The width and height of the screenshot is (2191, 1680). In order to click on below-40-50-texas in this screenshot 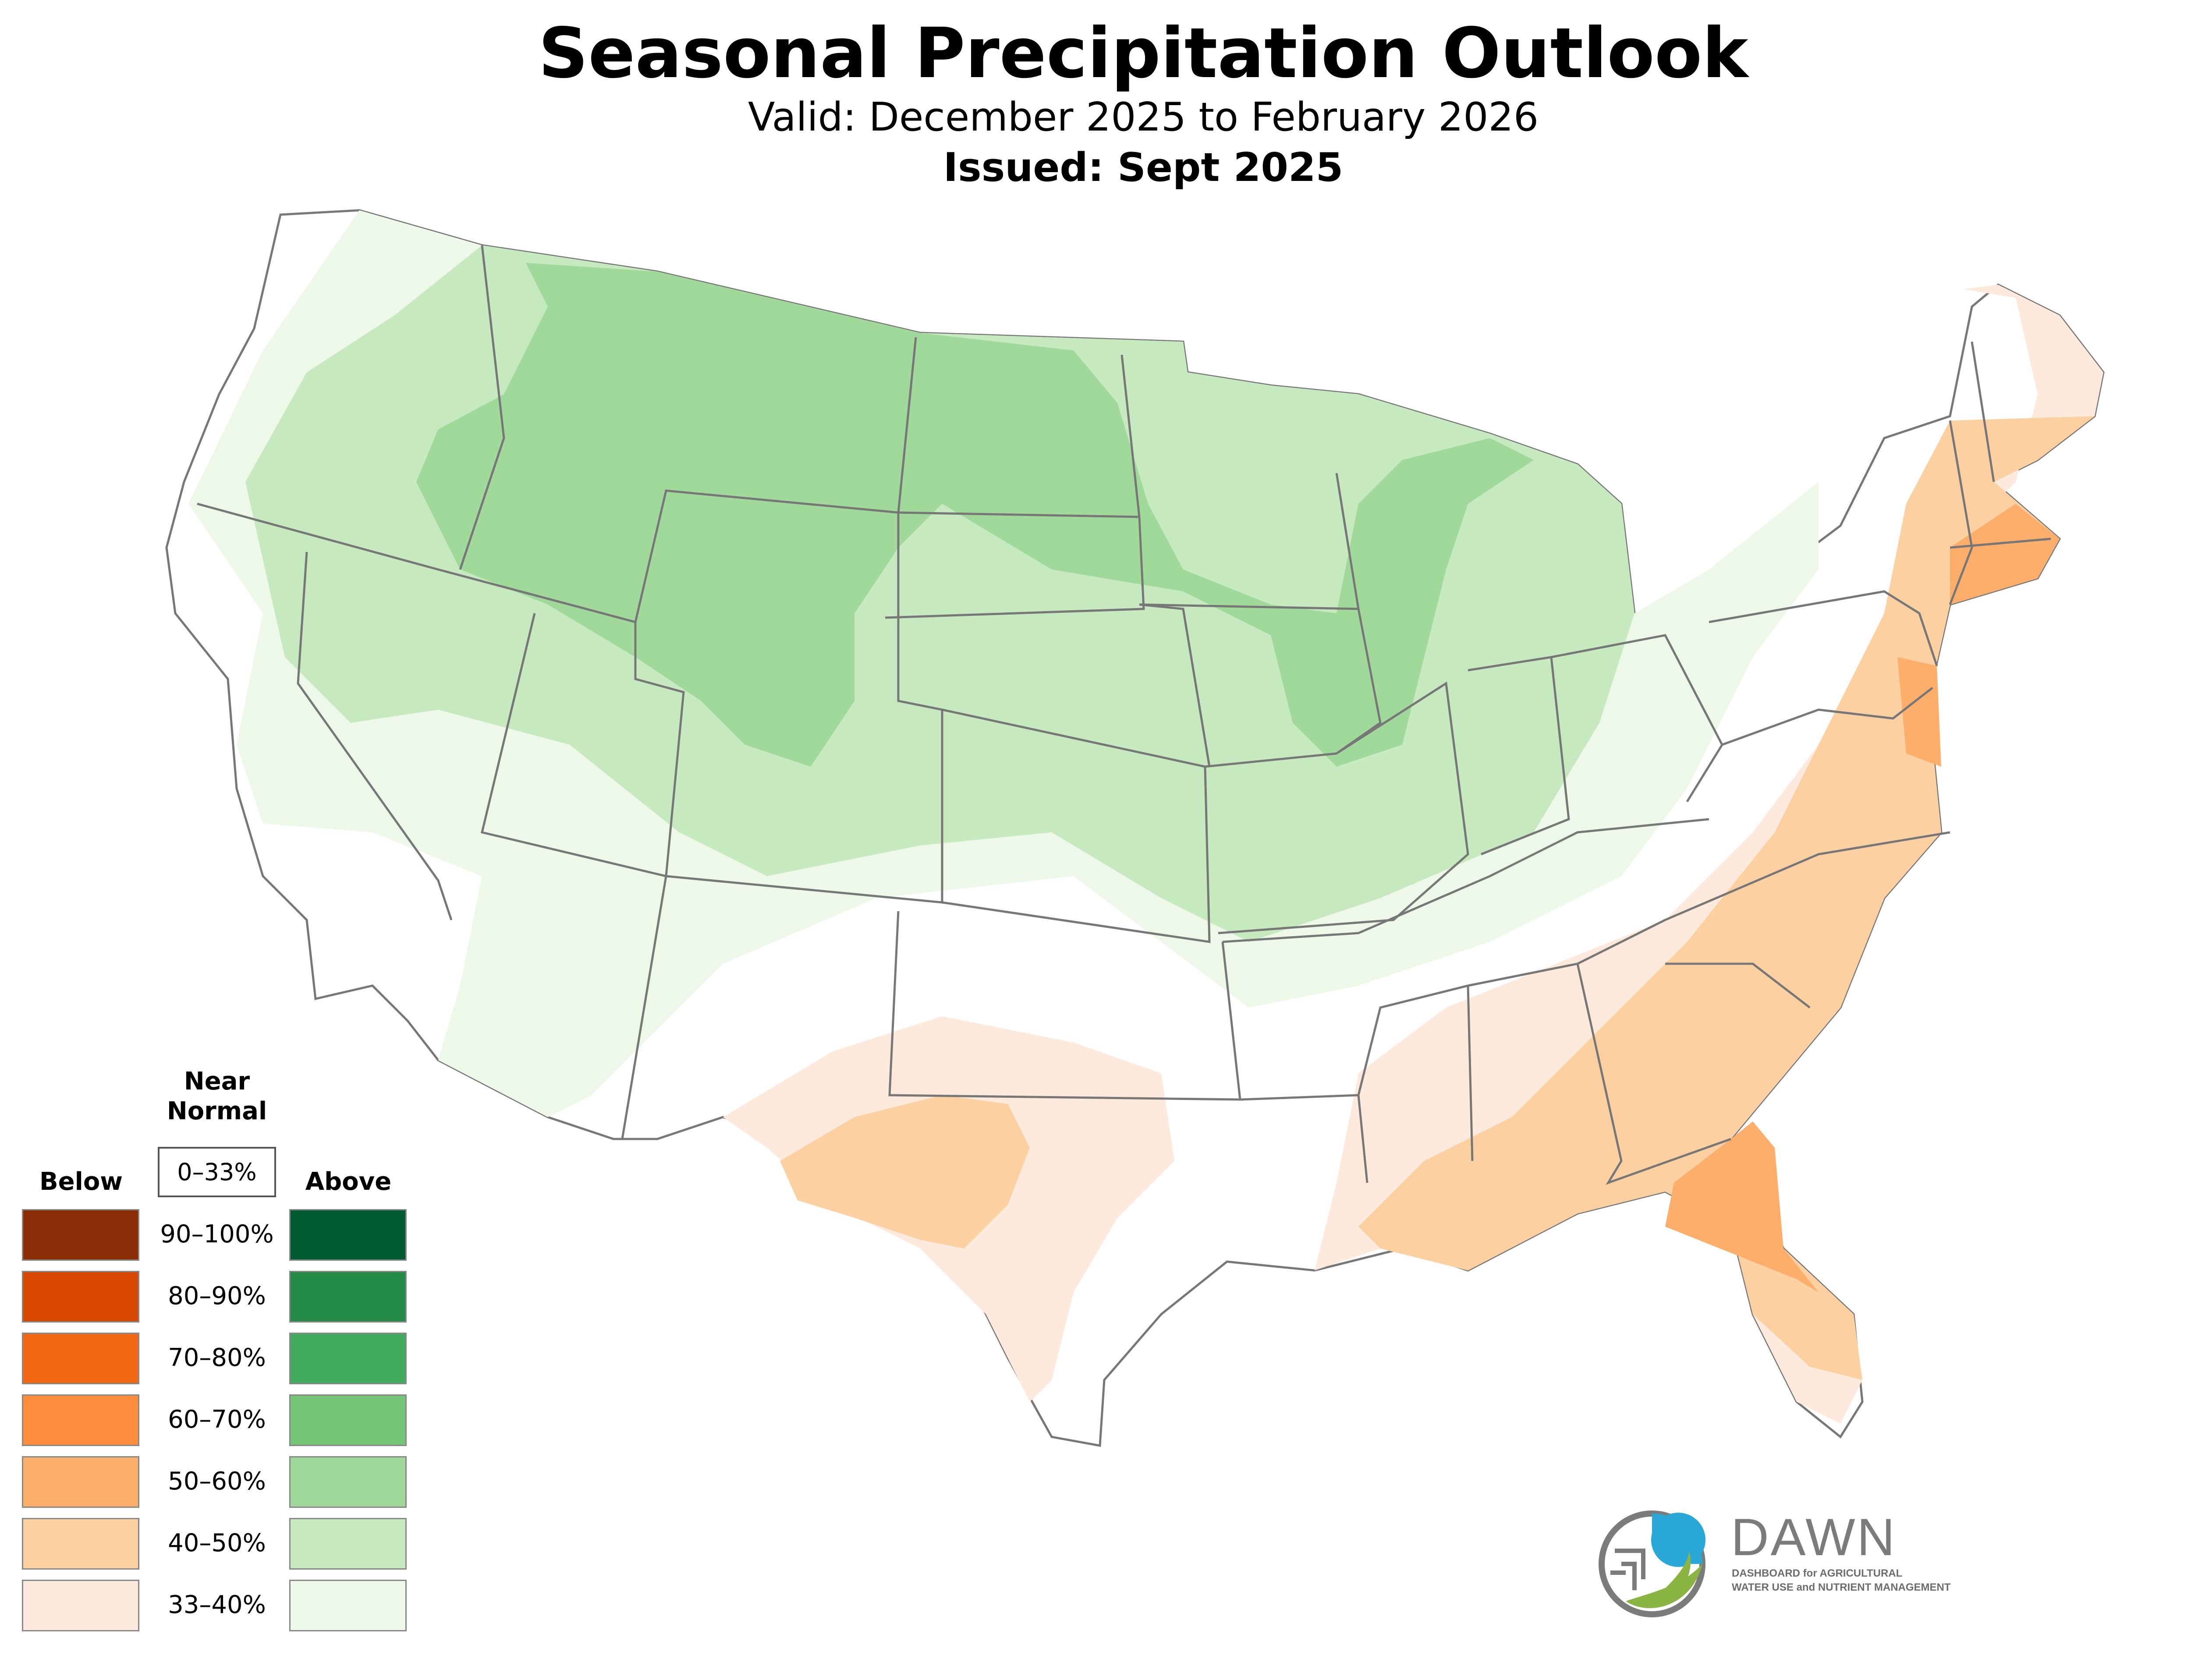, I will do `click(905, 1172)`.